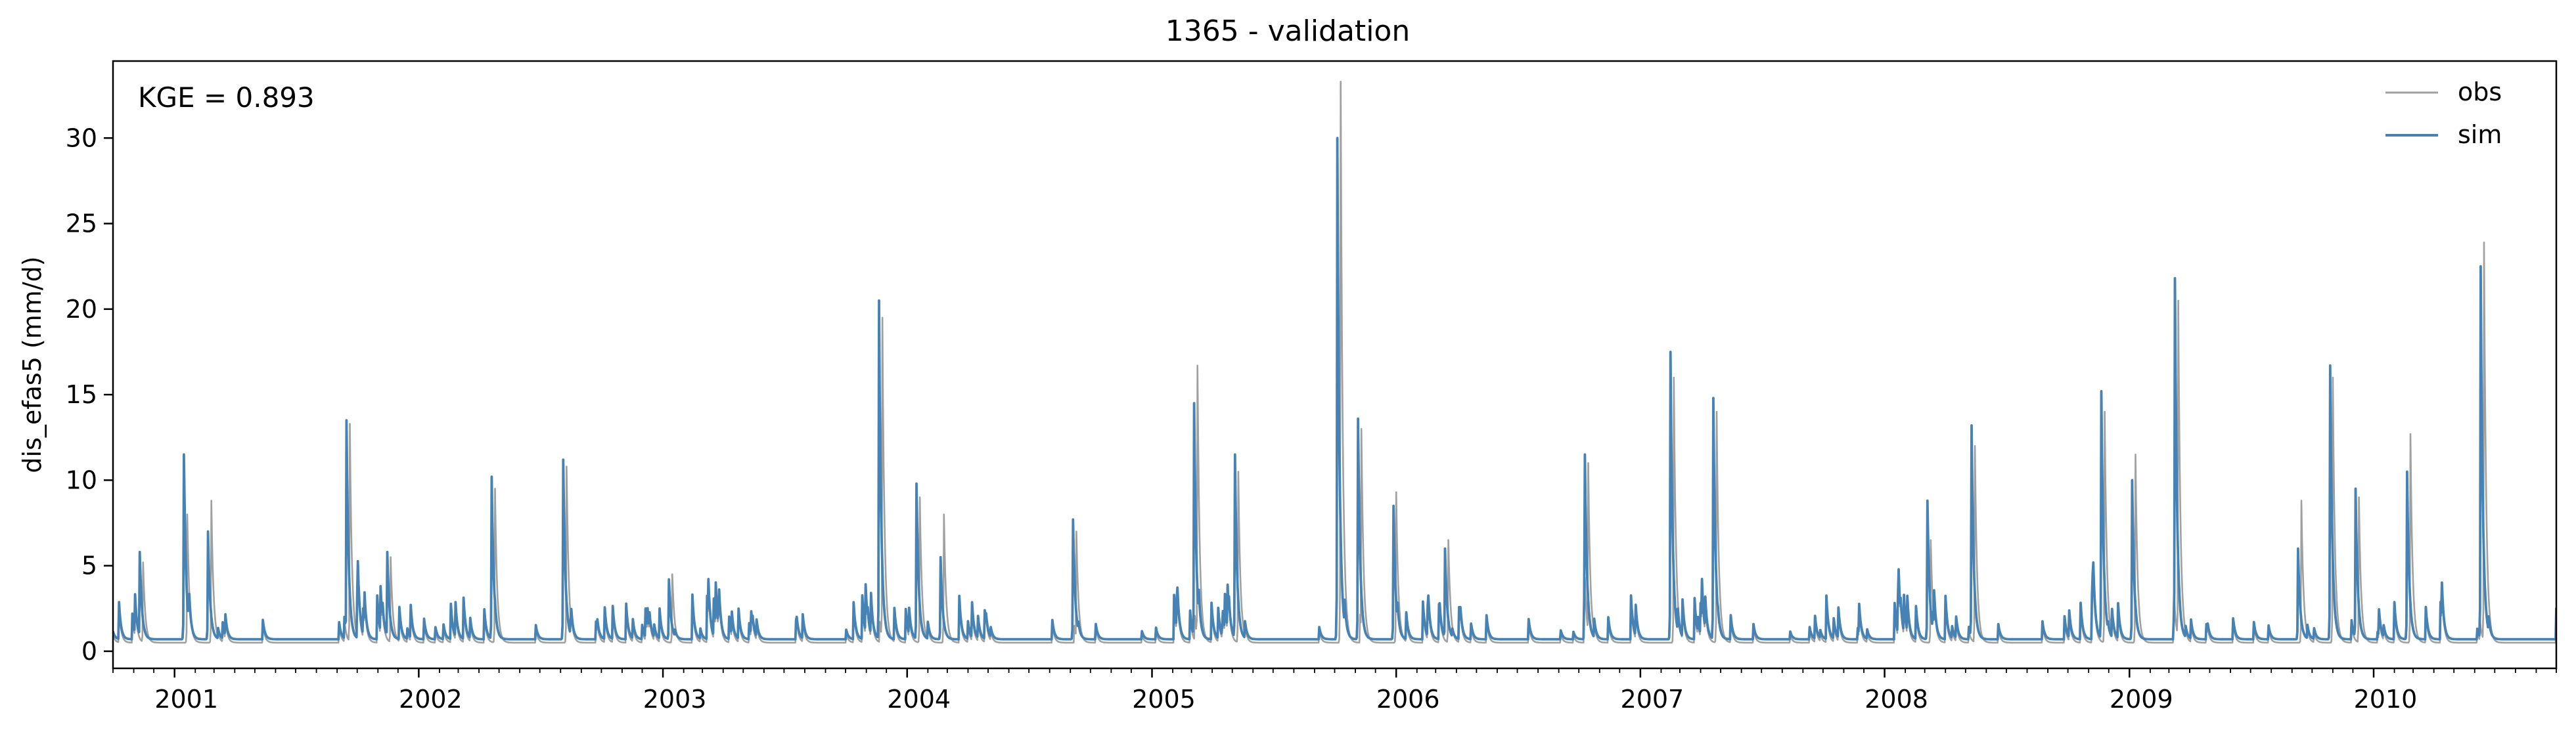 Image resolution: width=2576 pixels, height=734 pixels. I want to click on x-tick-label: 2001, so click(186, 699).